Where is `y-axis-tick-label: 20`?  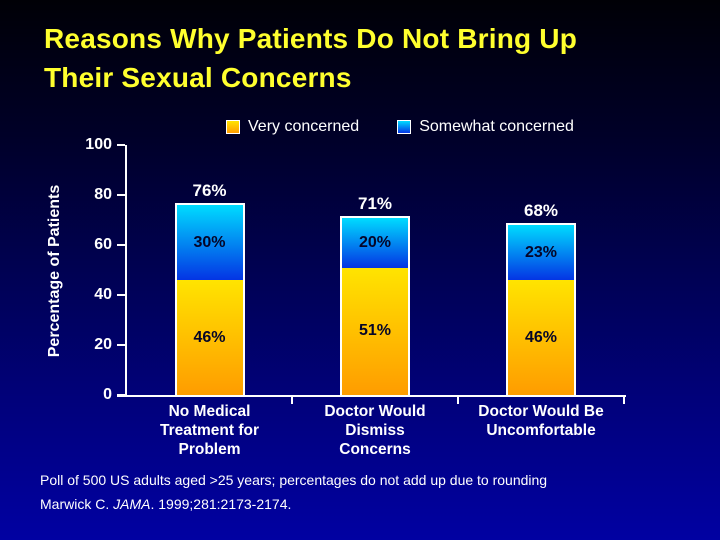
y-axis-tick-label: 20 is located at coordinates (103, 344).